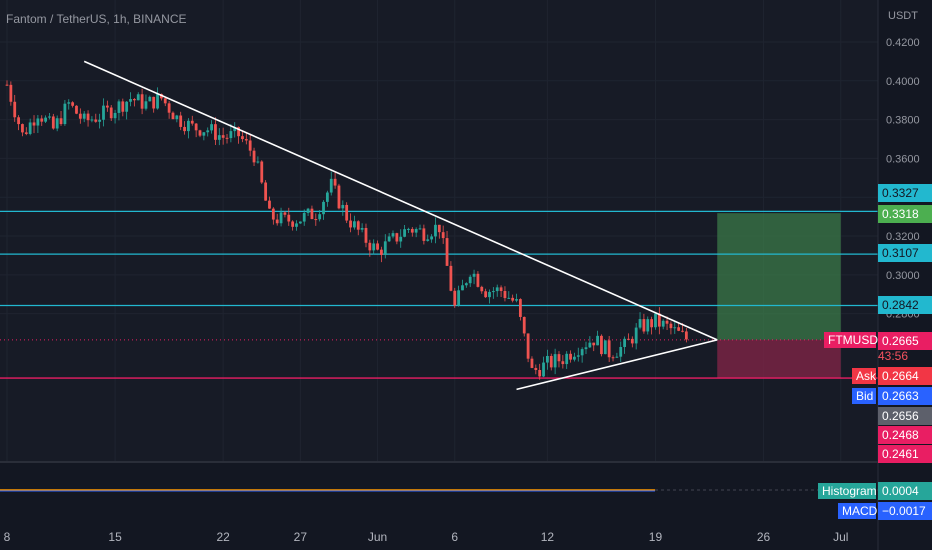 This screenshot has height=550, width=932. Describe the element at coordinates (903, 16) in the screenshot. I see `currency-label: USDT` at that location.